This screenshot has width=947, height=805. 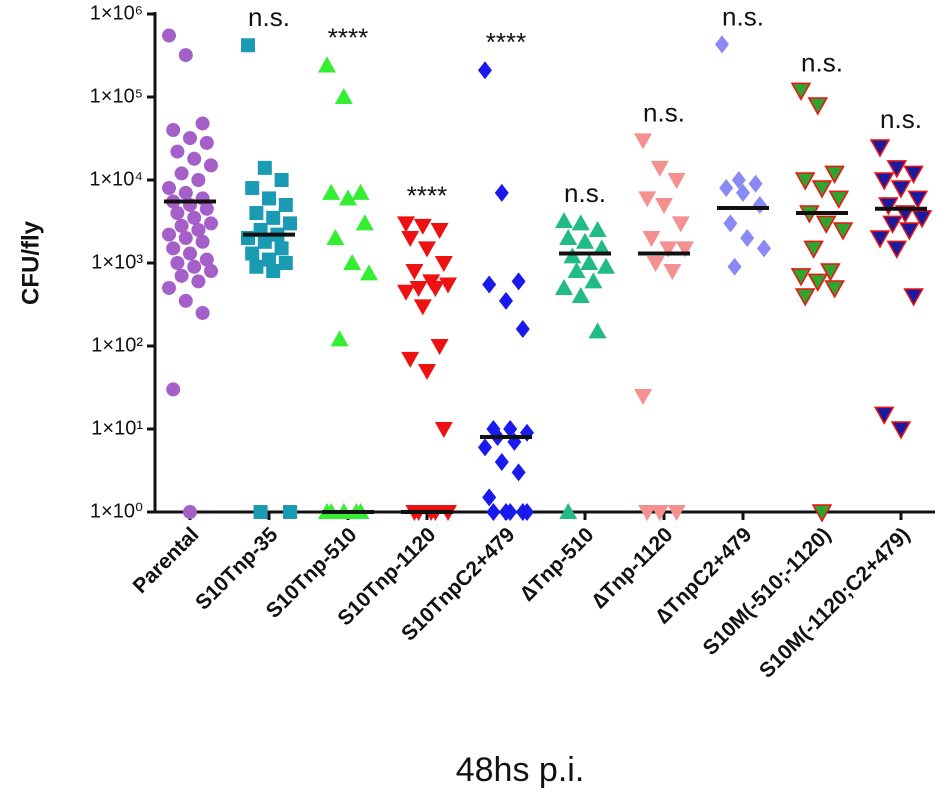 What do you see at coordinates (520, 770) in the screenshot?
I see `x-axis-label: 48hs p.i.` at bounding box center [520, 770].